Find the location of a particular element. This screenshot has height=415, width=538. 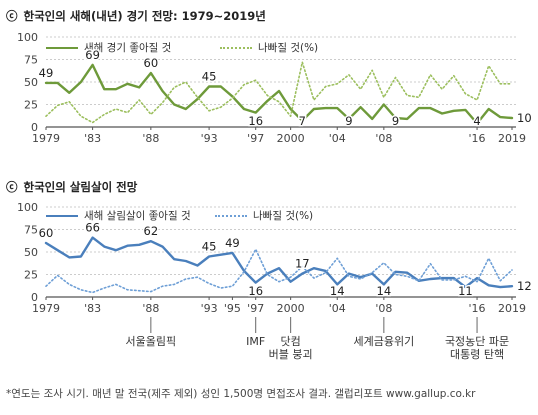

chart2-legend-good: 새해 살림살이 좋아질 것 is located at coordinates (118, 215).